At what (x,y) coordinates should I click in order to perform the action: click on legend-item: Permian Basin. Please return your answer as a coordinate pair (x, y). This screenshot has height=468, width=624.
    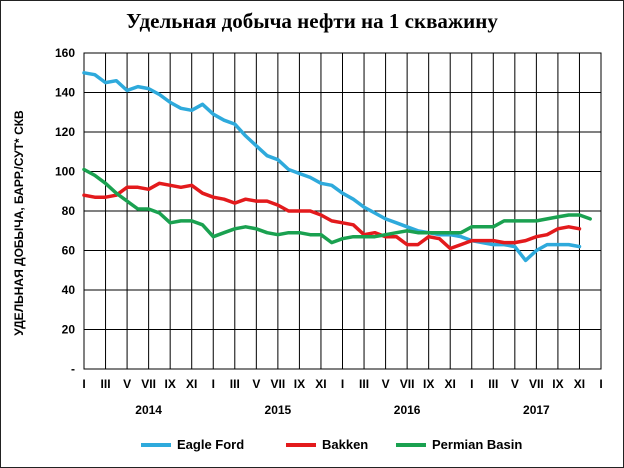
    Looking at the image, I should click on (459, 444).